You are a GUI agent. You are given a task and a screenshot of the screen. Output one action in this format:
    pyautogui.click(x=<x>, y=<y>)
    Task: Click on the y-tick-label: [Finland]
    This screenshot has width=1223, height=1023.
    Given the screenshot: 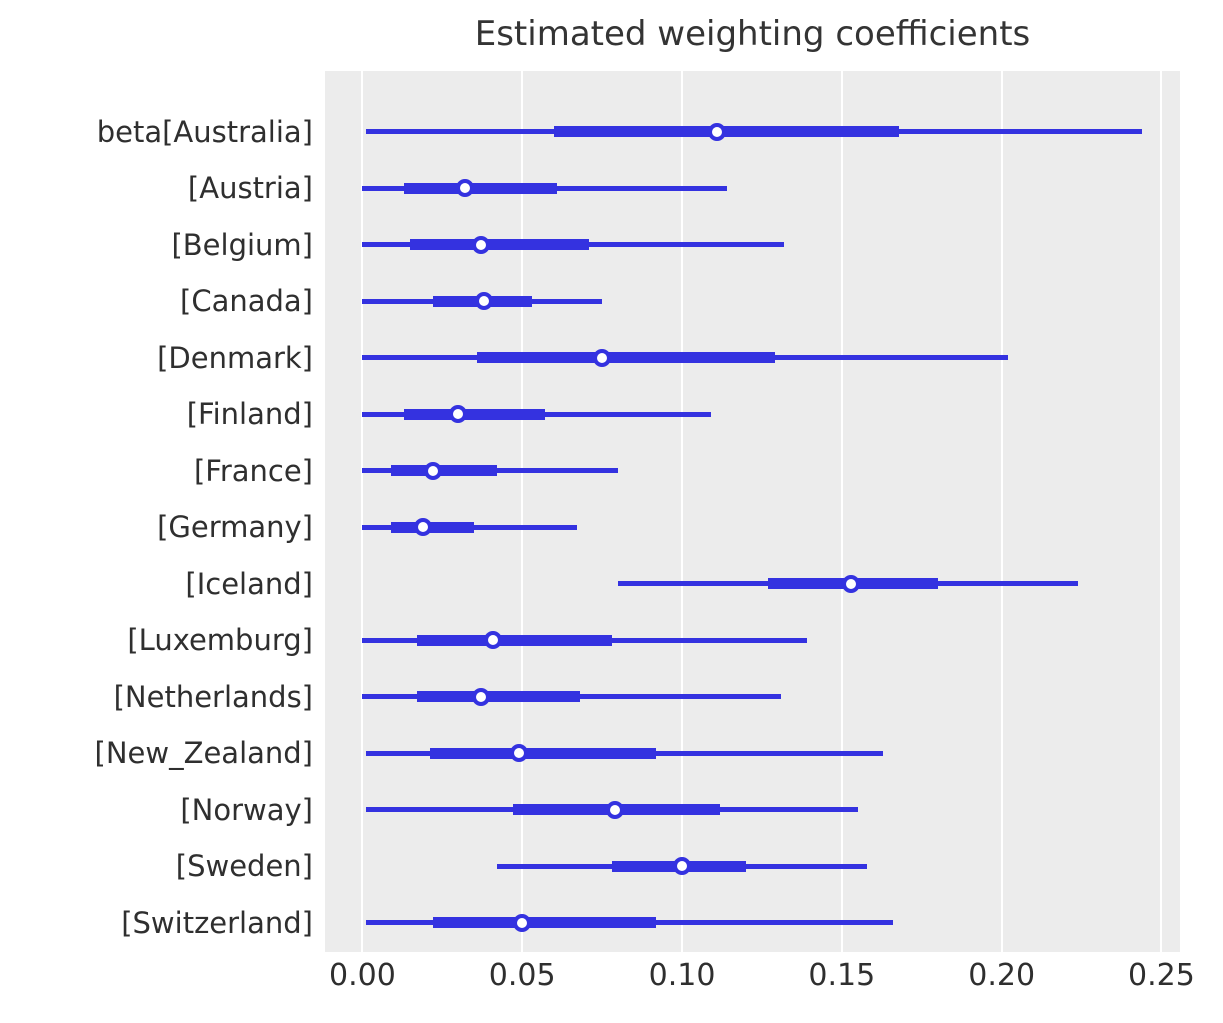 What is the action you would take?
    pyautogui.click(x=249, y=414)
    